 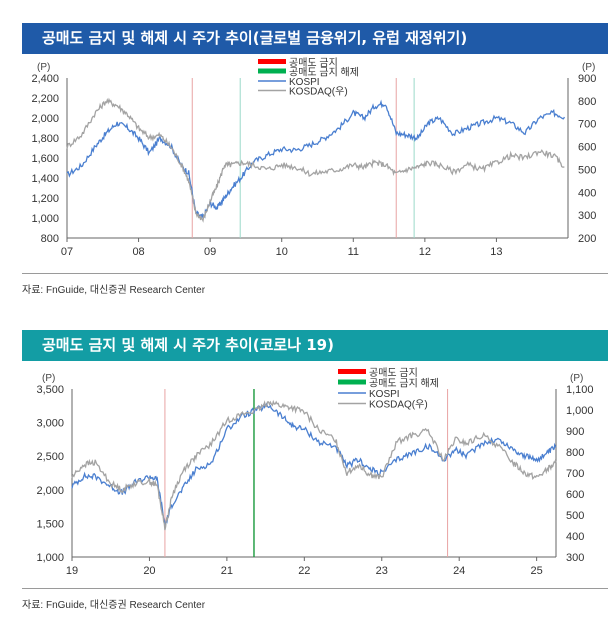 What do you see at coordinates (210, 252) in the screenshot?
I see `x-tick-label: 09` at bounding box center [210, 252].